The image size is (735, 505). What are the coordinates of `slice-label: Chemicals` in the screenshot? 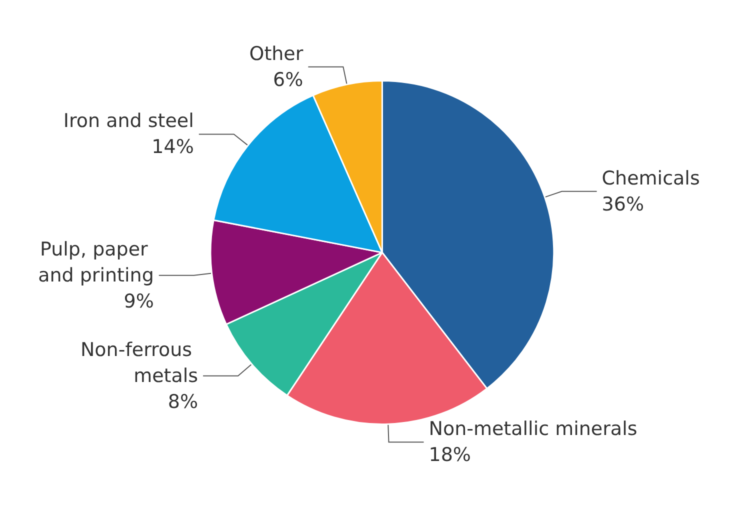 It's located at (651, 178).